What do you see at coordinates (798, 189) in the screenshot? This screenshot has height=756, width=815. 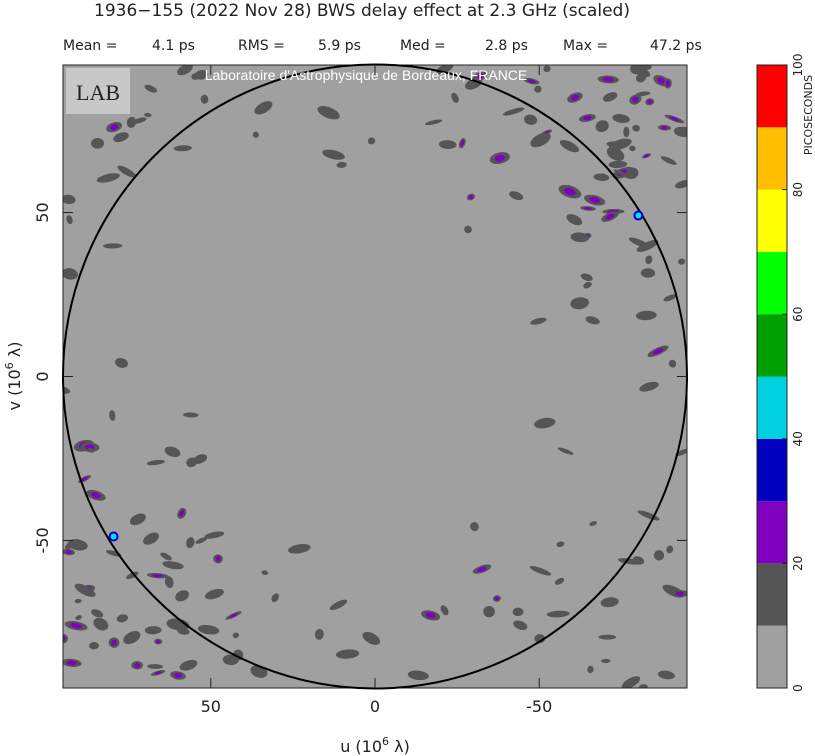 I see `colorbar-tick-label: 80` at bounding box center [798, 189].